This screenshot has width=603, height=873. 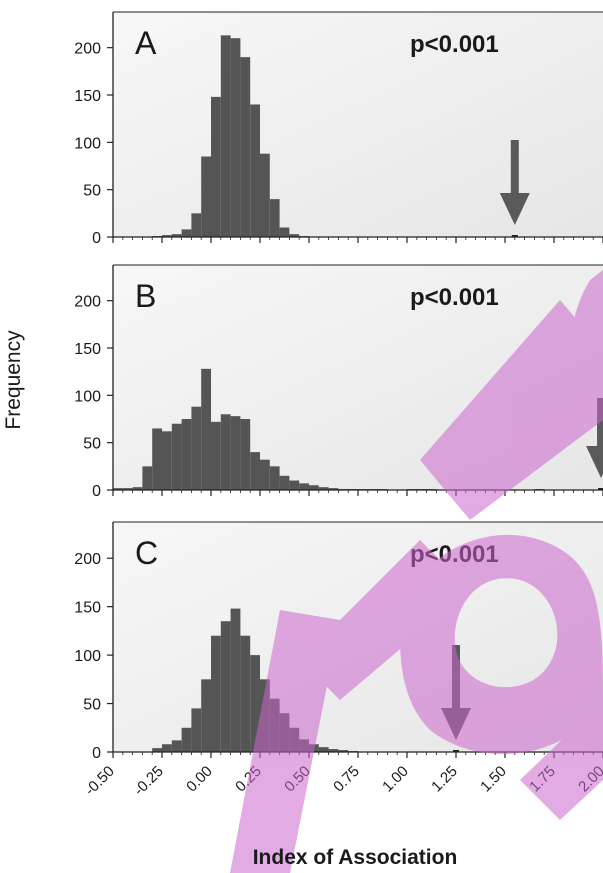 I want to click on x-axis-label: Index of Association, so click(x=355, y=857).